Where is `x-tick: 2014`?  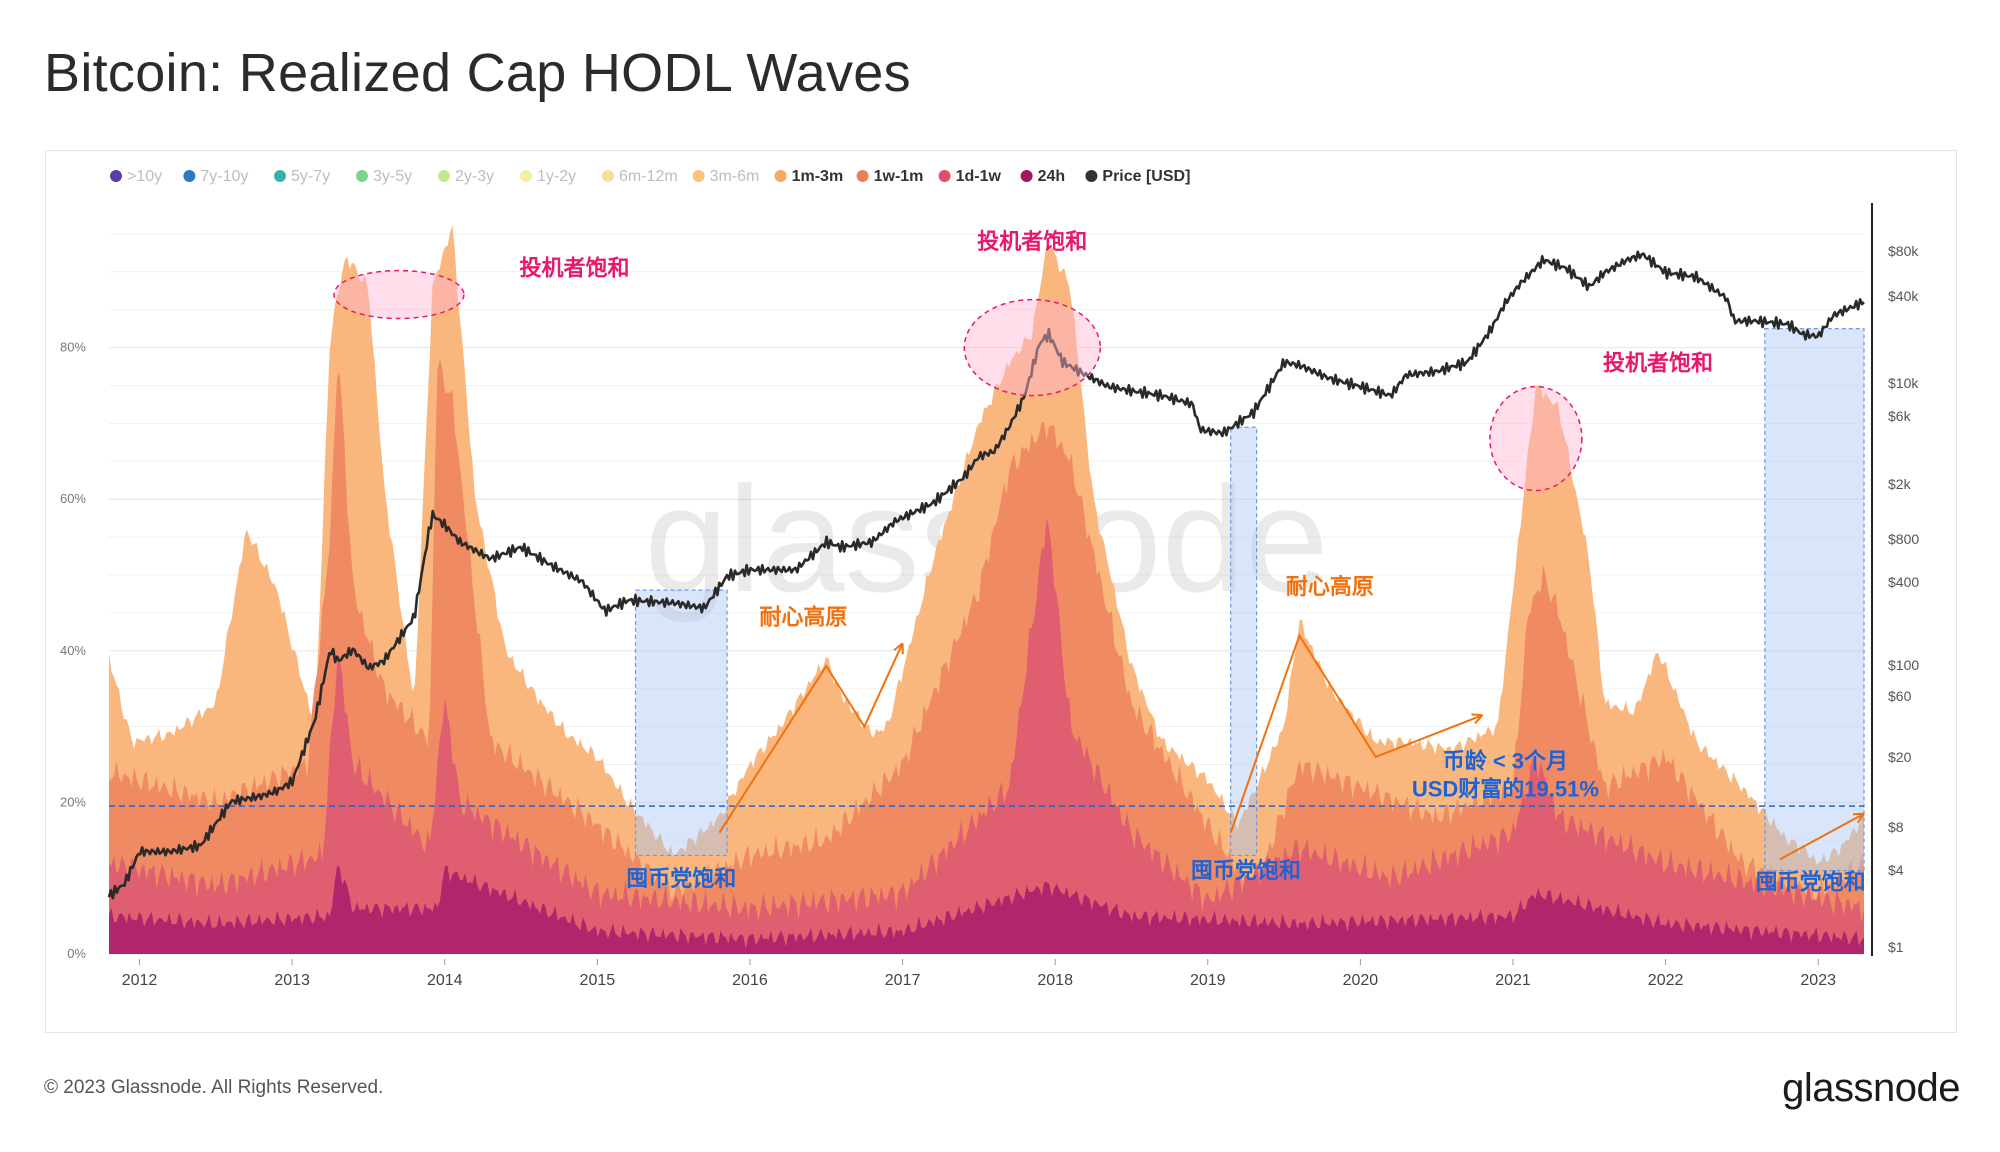
x-tick: 2014 is located at coordinates (445, 980).